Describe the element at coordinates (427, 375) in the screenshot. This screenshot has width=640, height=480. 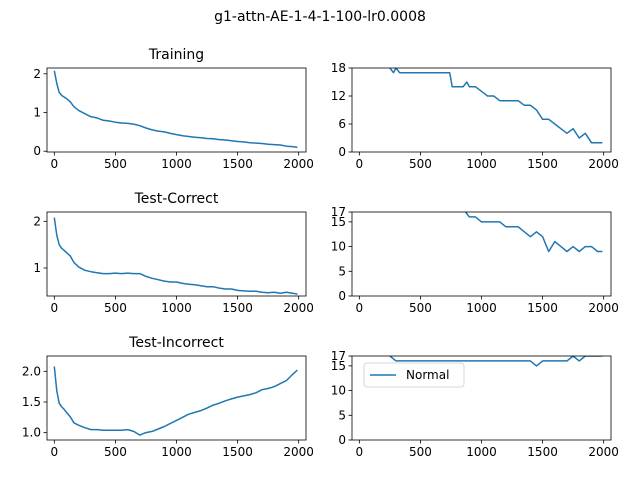
I see `legend-label-normal: Normal` at that location.